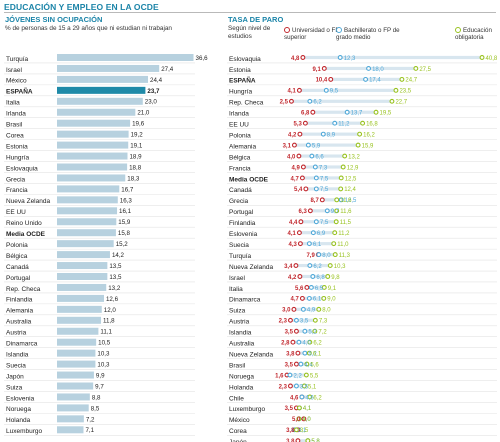 The image size is (500, 442). Describe the element at coordinates (324, 190) in the screenshot. I see `bachillerato-label: 7,5` at that location.